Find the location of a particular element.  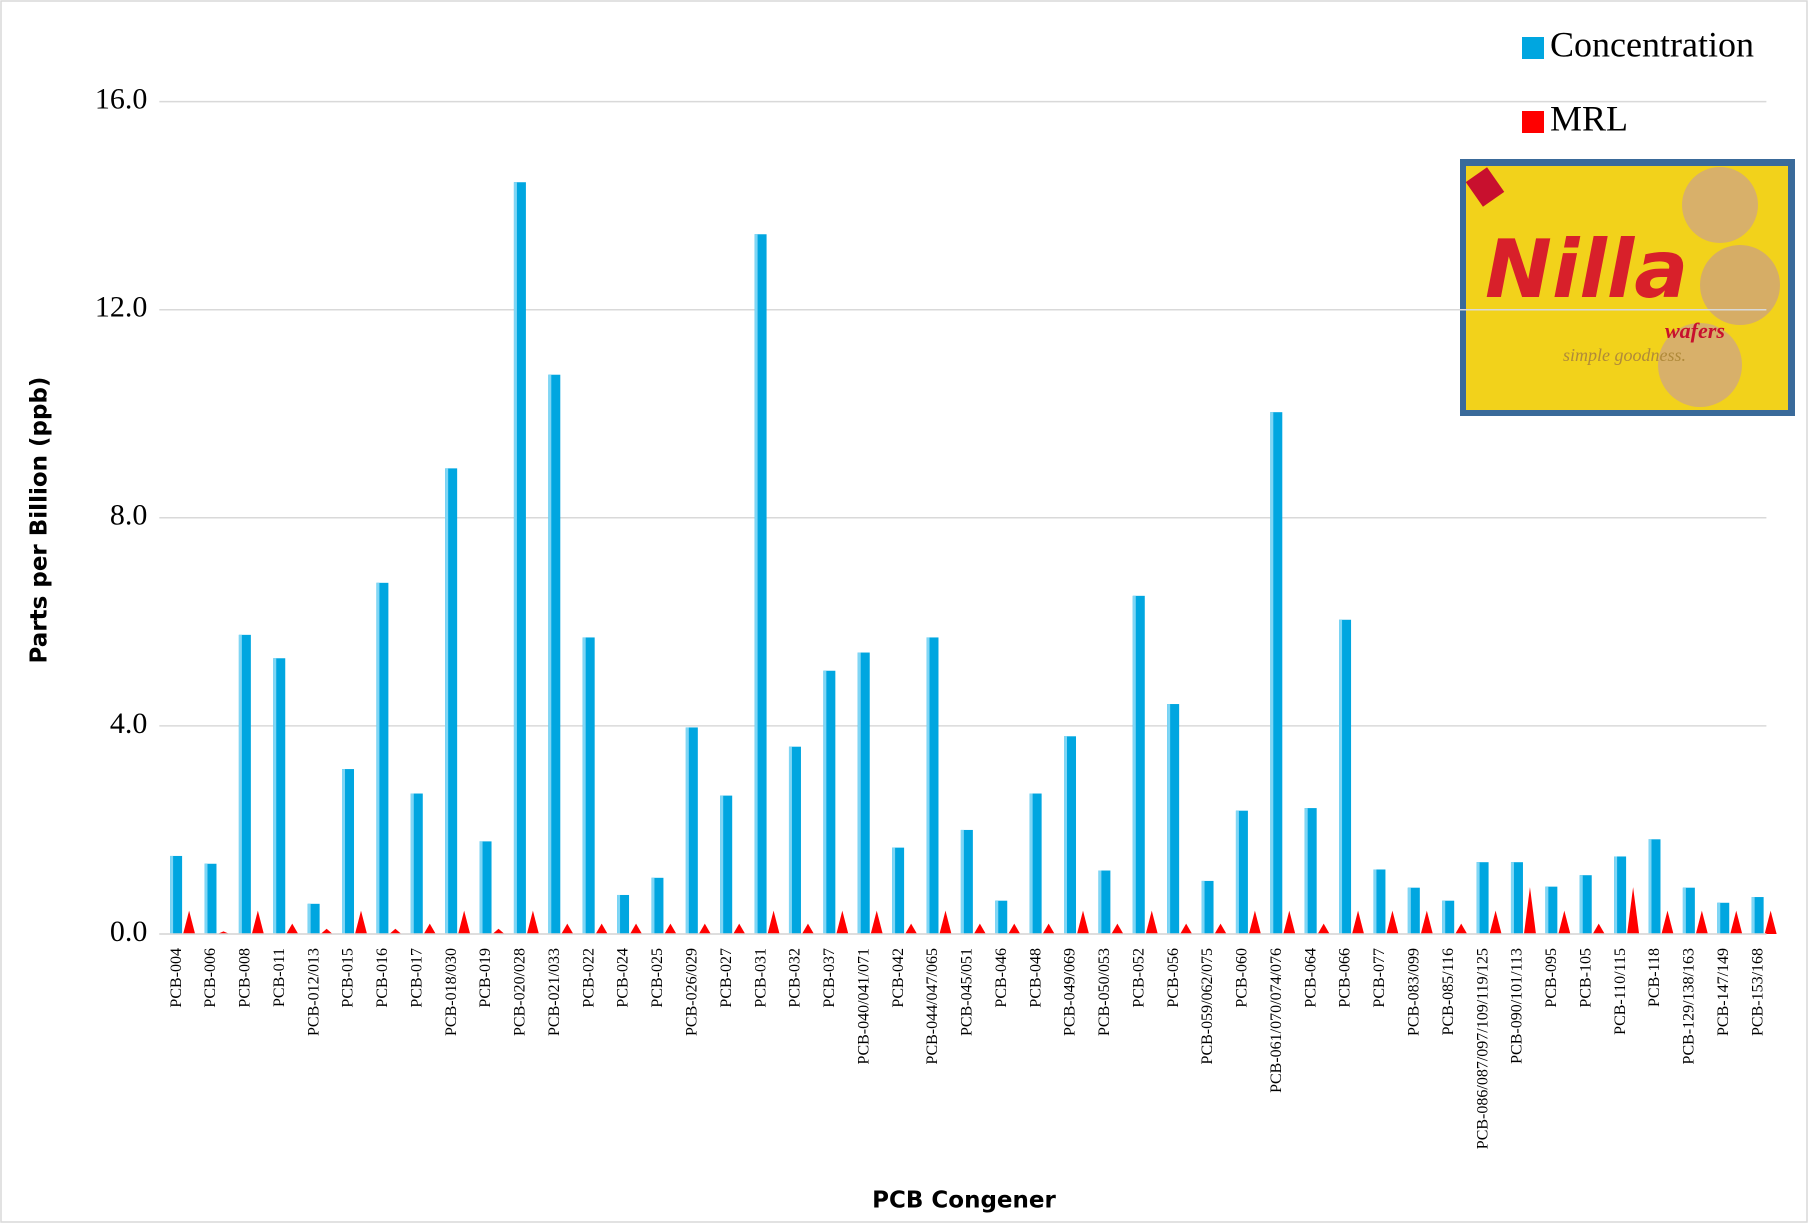

legend-label: Concentration is located at coordinates (1652, 44).